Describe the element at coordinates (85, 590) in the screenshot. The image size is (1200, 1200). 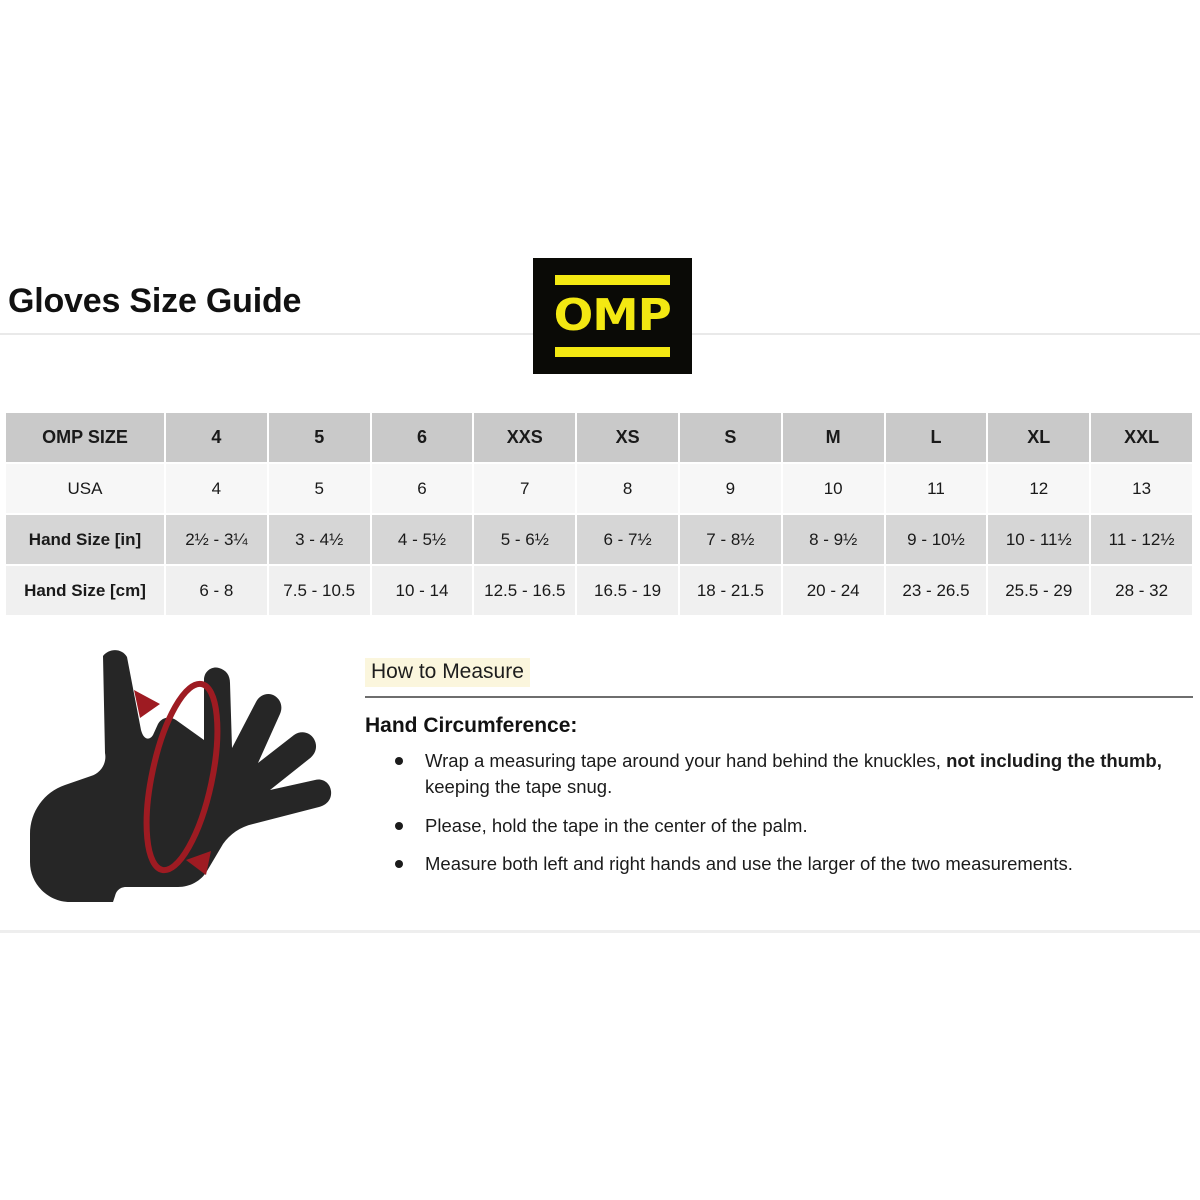
I see `row-label-hand-size-cm: Hand Size [cm]` at that location.